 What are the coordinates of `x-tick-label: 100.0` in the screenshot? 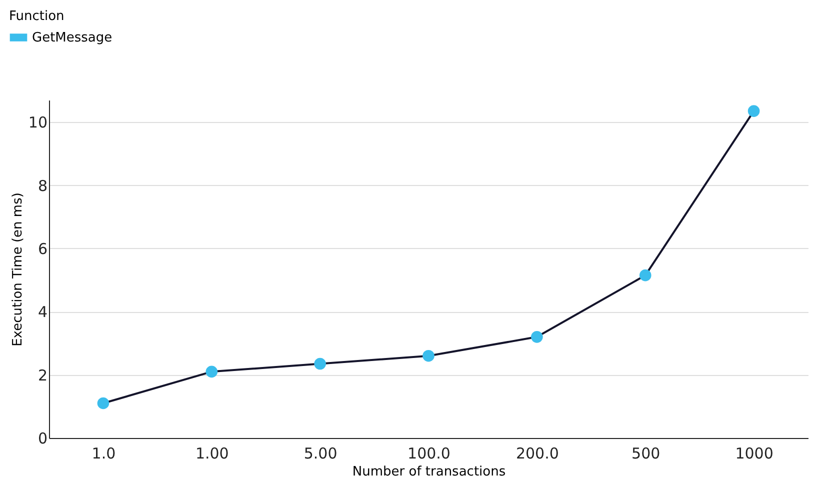 It's located at (429, 453).